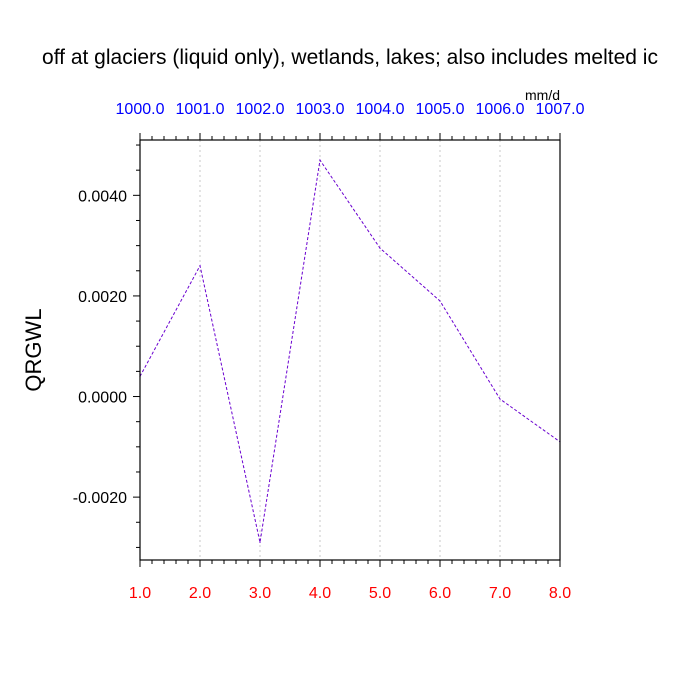 This screenshot has height=700, width=700. What do you see at coordinates (102, 196) in the screenshot?
I see `y-tick-label: 0.0040` at bounding box center [102, 196].